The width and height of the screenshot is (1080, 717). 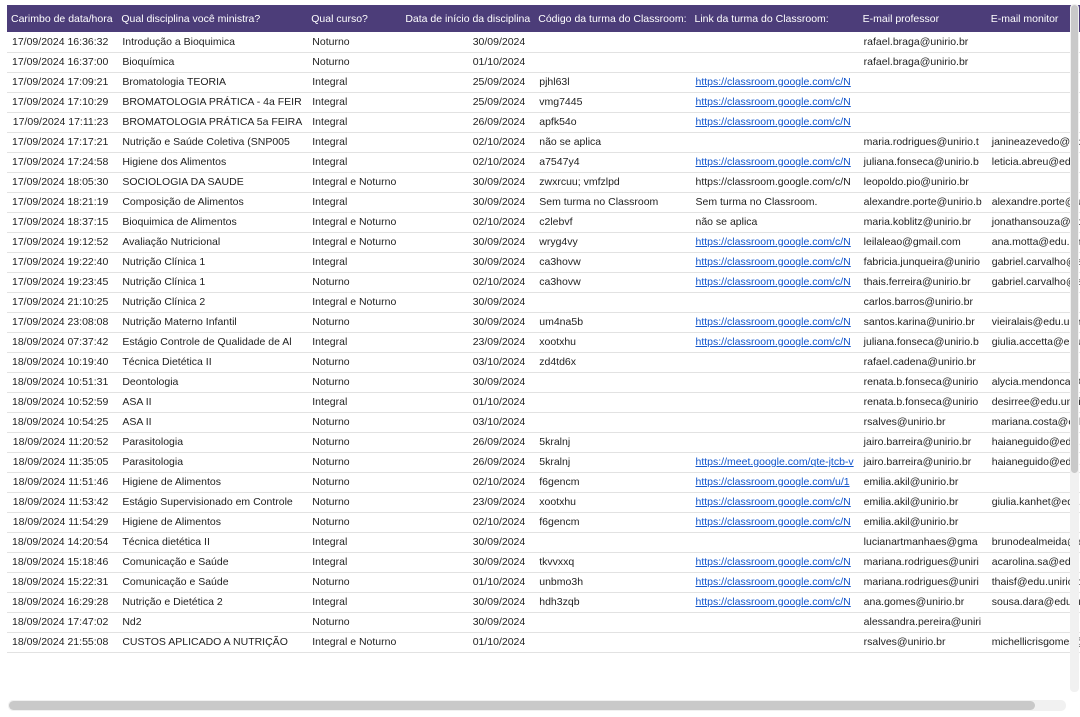 What do you see at coordinates (62, 482) in the screenshot?
I see `table-cell: 18/09/2024 11:51:46` at bounding box center [62, 482].